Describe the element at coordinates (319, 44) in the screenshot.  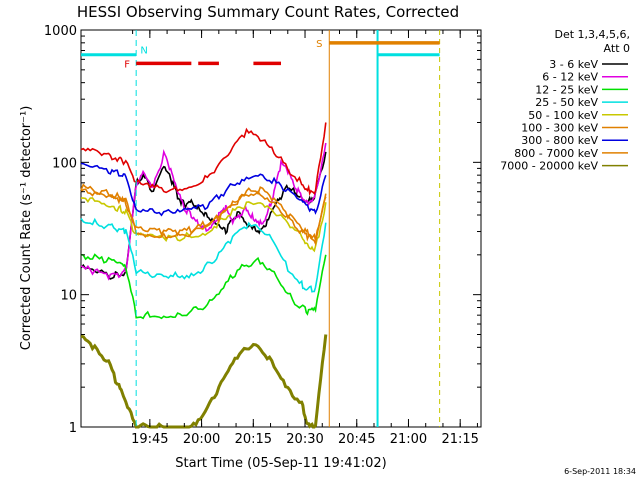
I see `flag-label-s: S` at that location.